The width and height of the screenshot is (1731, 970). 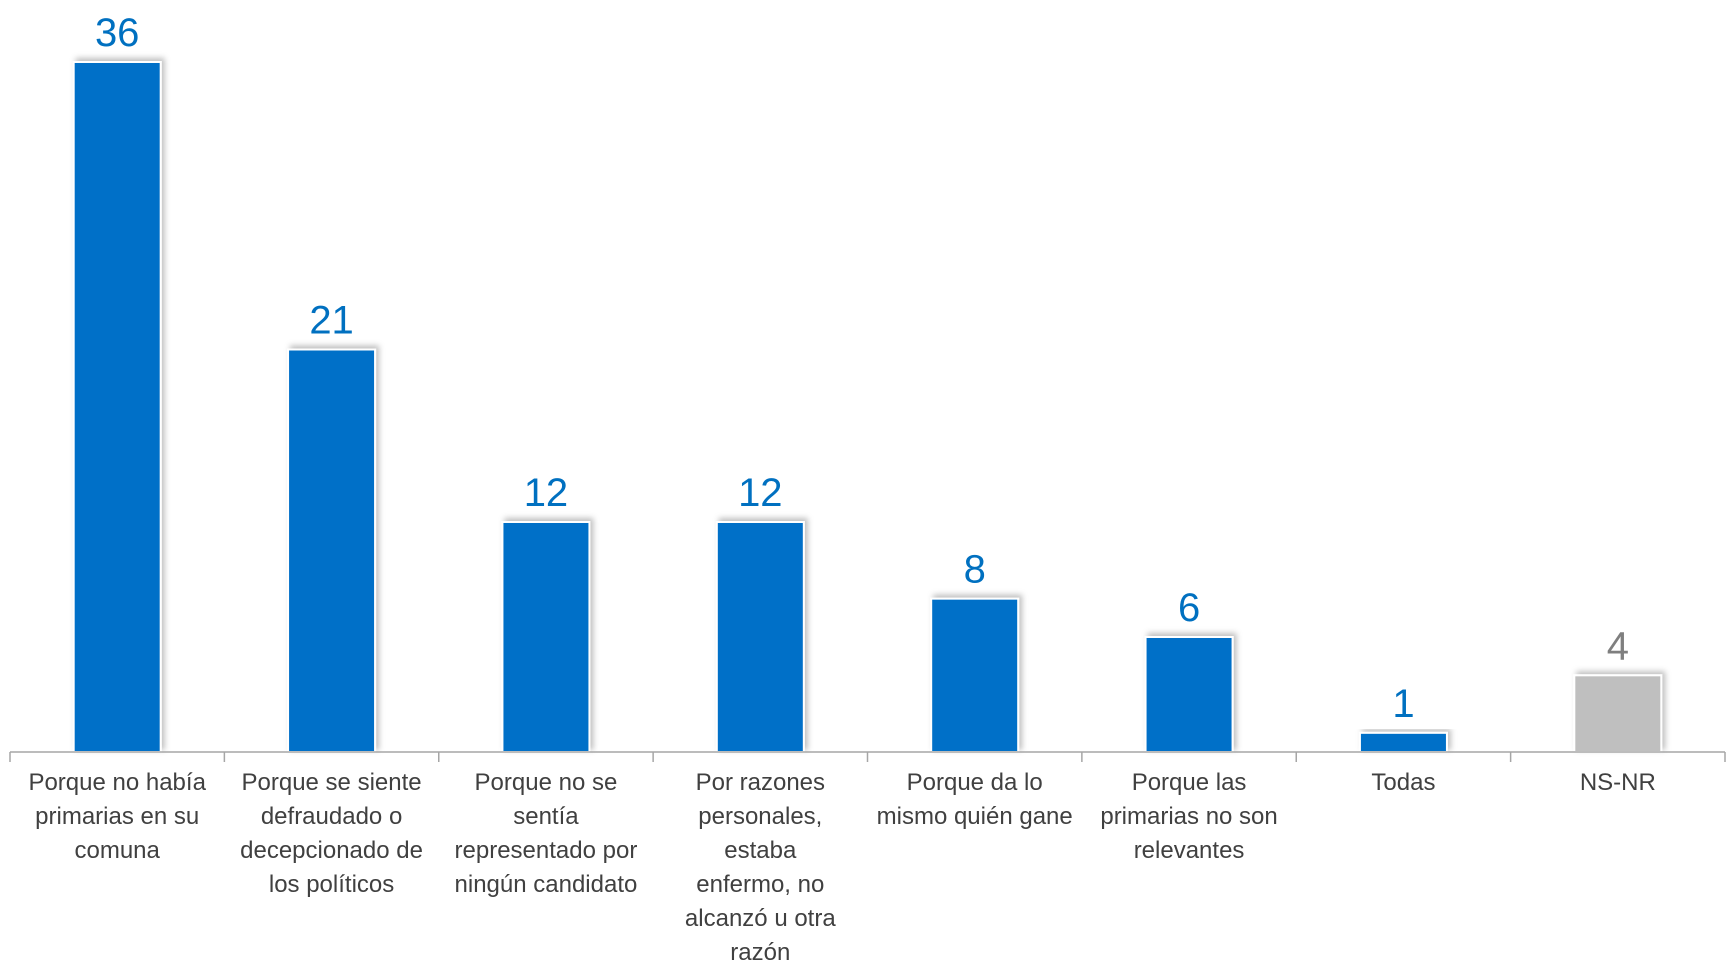 I want to click on category-label-line: primarias no son, so click(x=1189, y=816).